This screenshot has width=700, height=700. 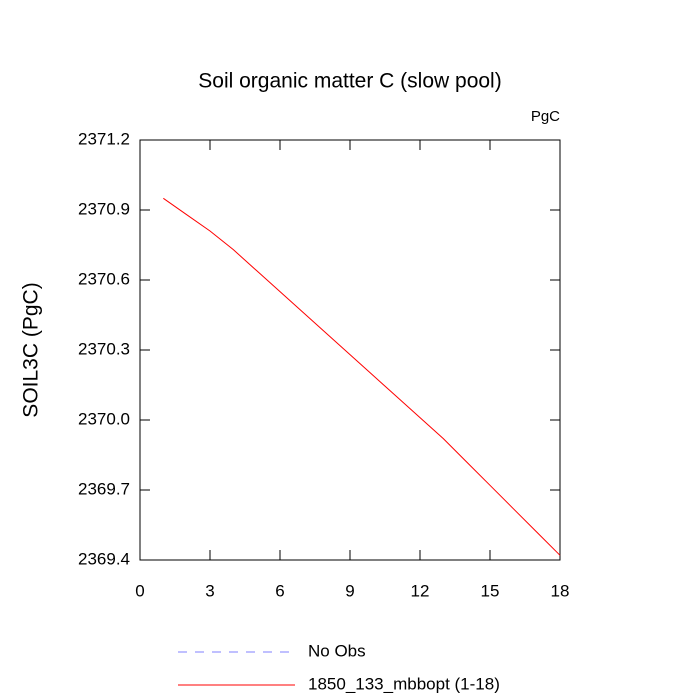 I want to click on y-tick-label: 2370.9, so click(x=104, y=208).